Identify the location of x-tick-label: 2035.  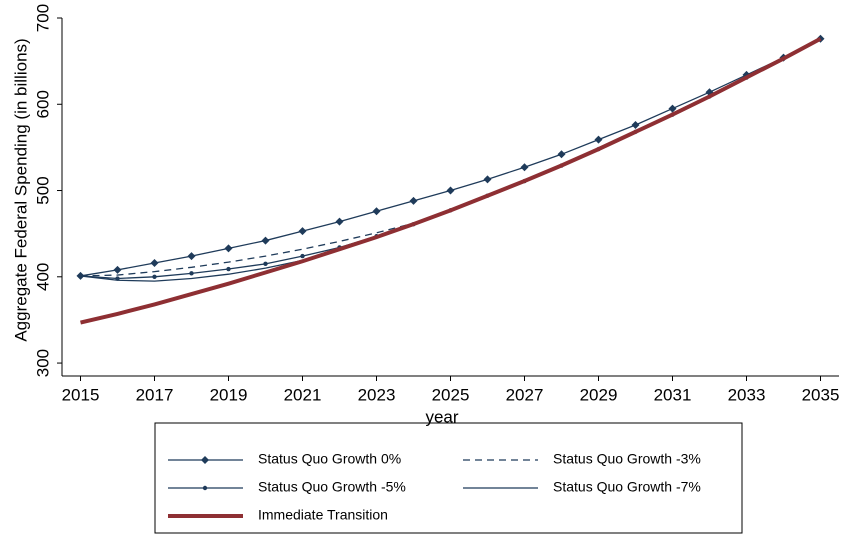
(821, 394).